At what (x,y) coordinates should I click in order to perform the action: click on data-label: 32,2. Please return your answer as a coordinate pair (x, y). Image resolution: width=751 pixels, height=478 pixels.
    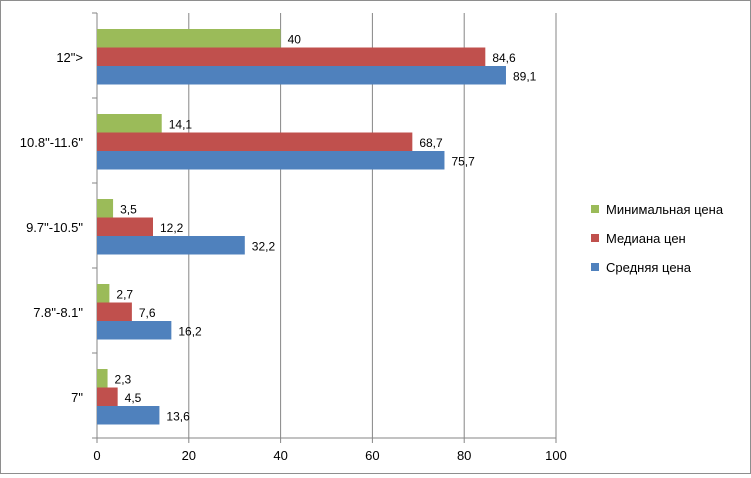
    Looking at the image, I should click on (264, 246).